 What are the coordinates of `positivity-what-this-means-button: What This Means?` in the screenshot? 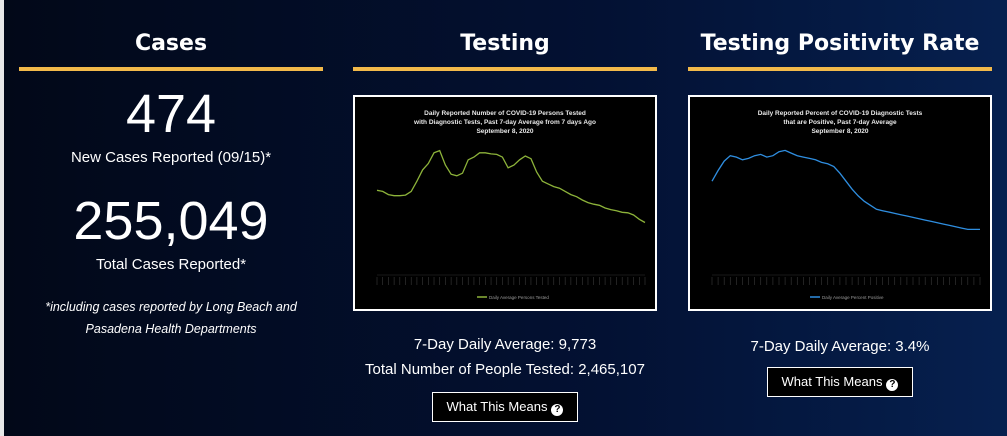 It's located at (840, 382).